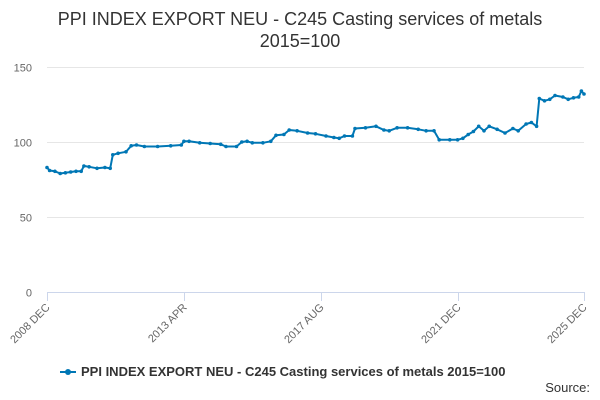  What do you see at coordinates (30, 324) in the screenshot?
I see `x-tick-label: 2008 DEC` at bounding box center [30, 324].